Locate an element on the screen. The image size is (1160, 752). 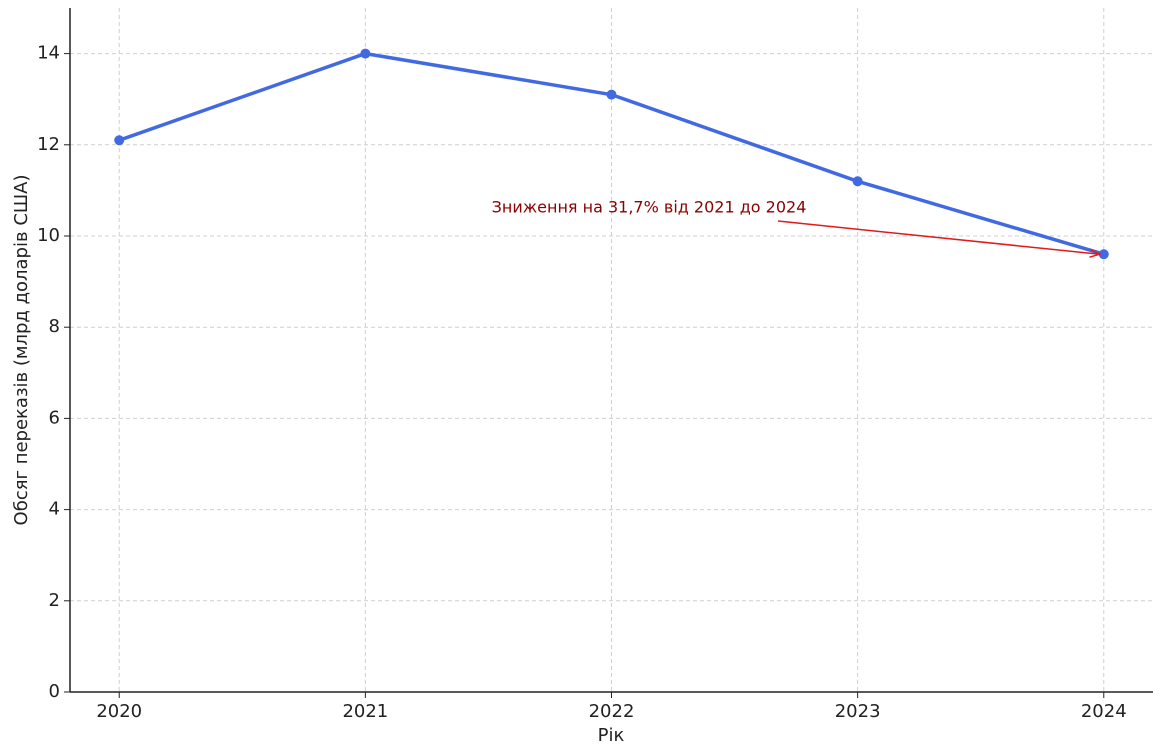
x-tick-label: 2021 is located at coordinates (365, 711).